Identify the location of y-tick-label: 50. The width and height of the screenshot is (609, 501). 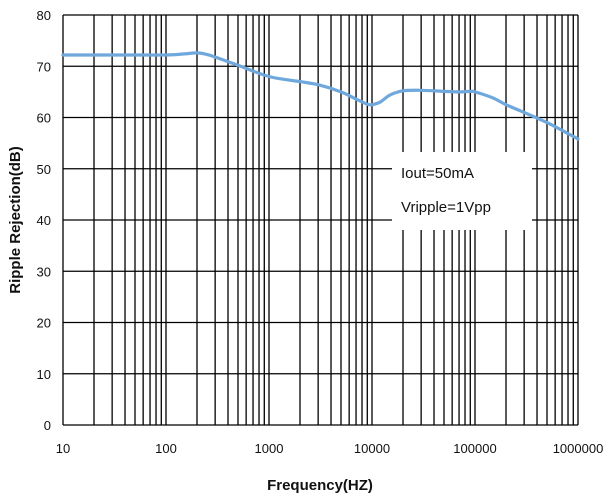
(44, 169).